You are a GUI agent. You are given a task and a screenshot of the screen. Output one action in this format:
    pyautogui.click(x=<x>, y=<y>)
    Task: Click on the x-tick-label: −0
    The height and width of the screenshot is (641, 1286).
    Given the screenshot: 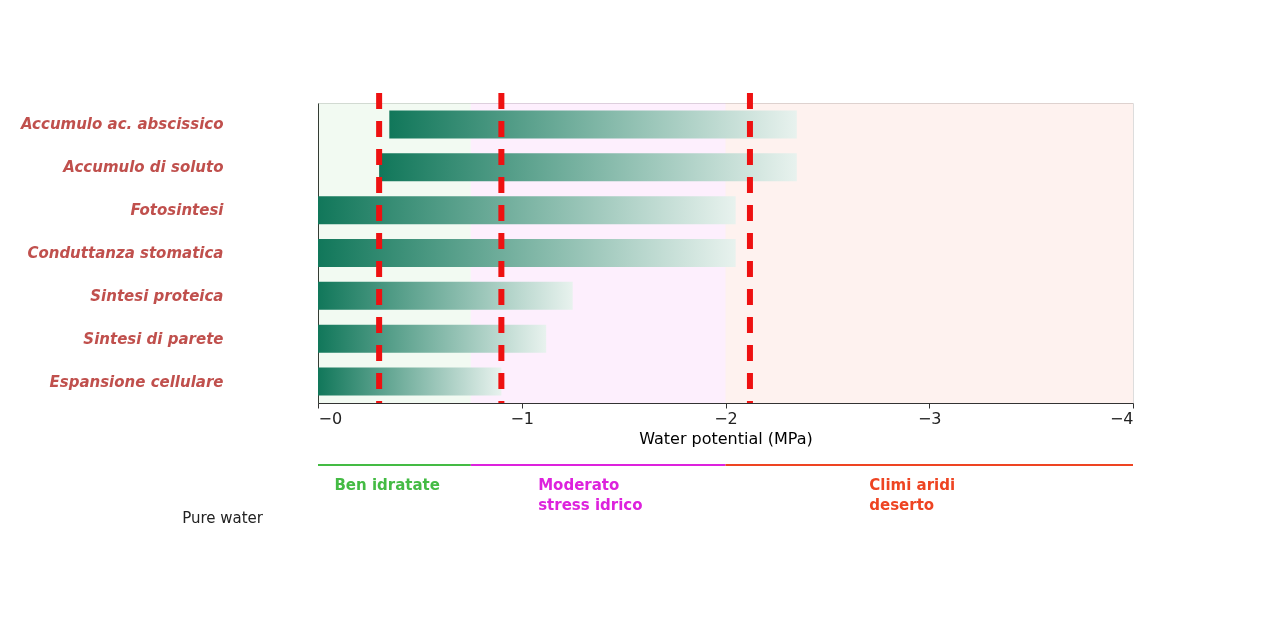 What is the action you would take?
    pyautogui.click(x=330, y=418)
    